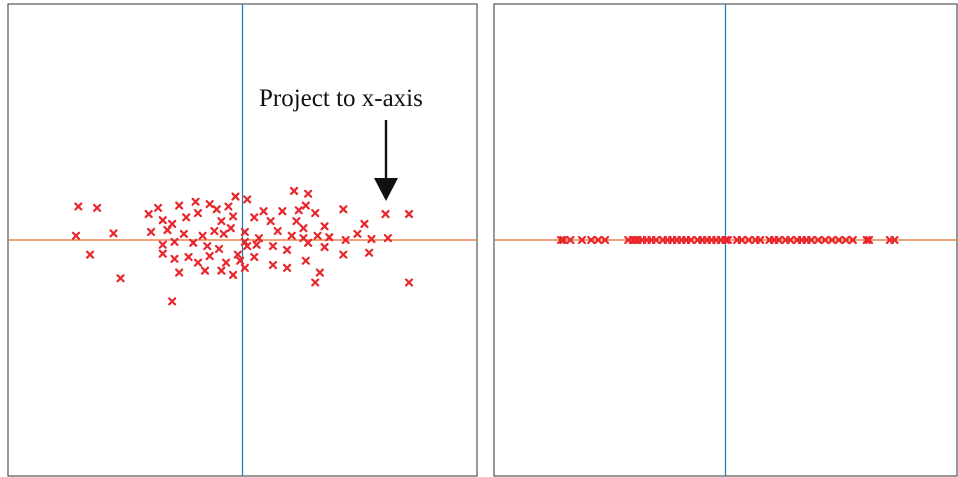  Describe the element at coordinates (386, 160) in the screenshot. I see `down-arrow-icon` at that location.